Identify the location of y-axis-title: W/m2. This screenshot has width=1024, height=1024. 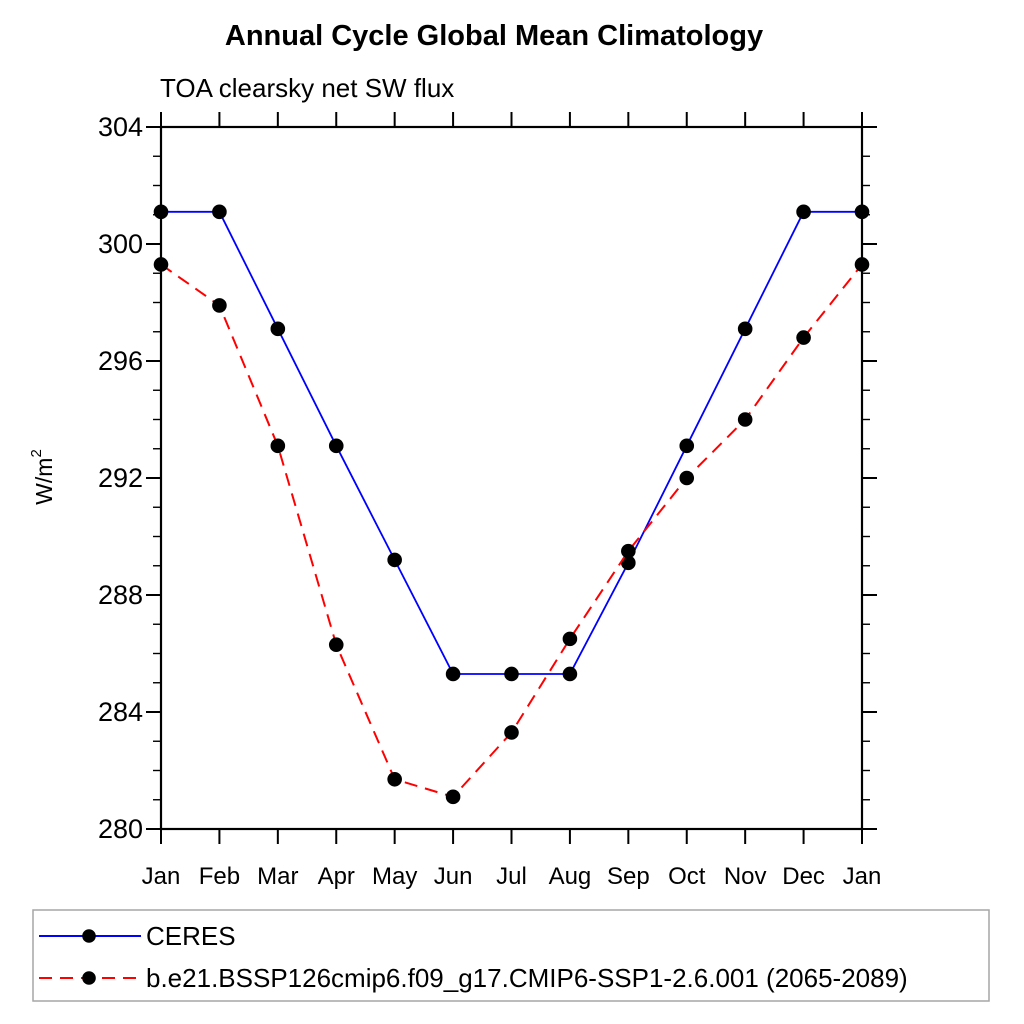
(42, 477).